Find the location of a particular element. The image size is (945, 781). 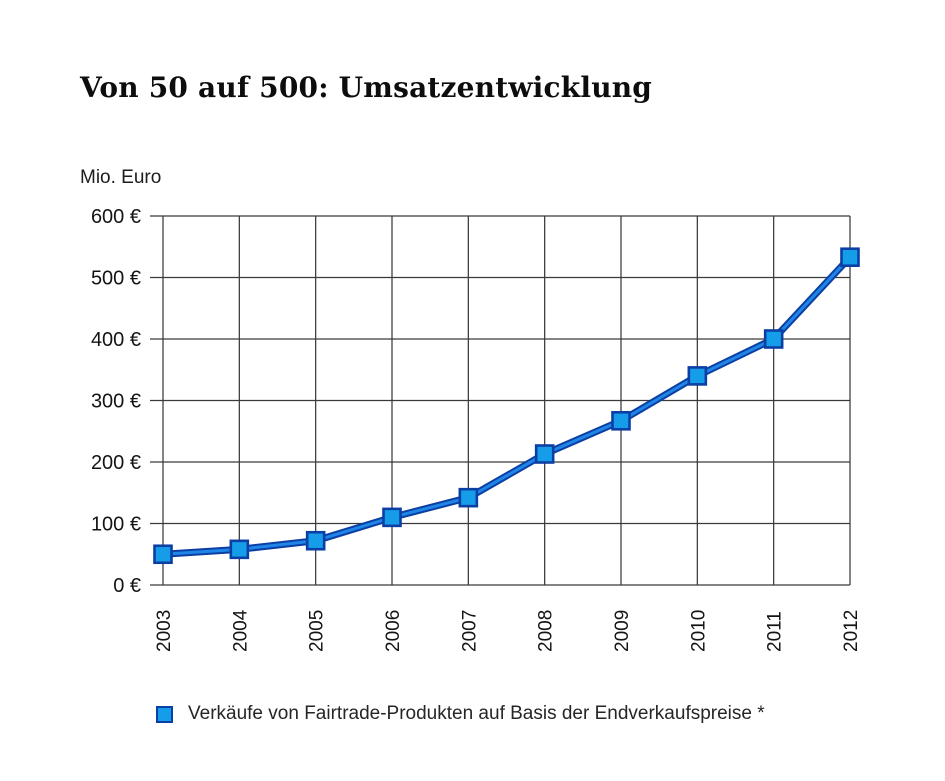

y-tick-label: 600 € is located at coordinates (116, 217).